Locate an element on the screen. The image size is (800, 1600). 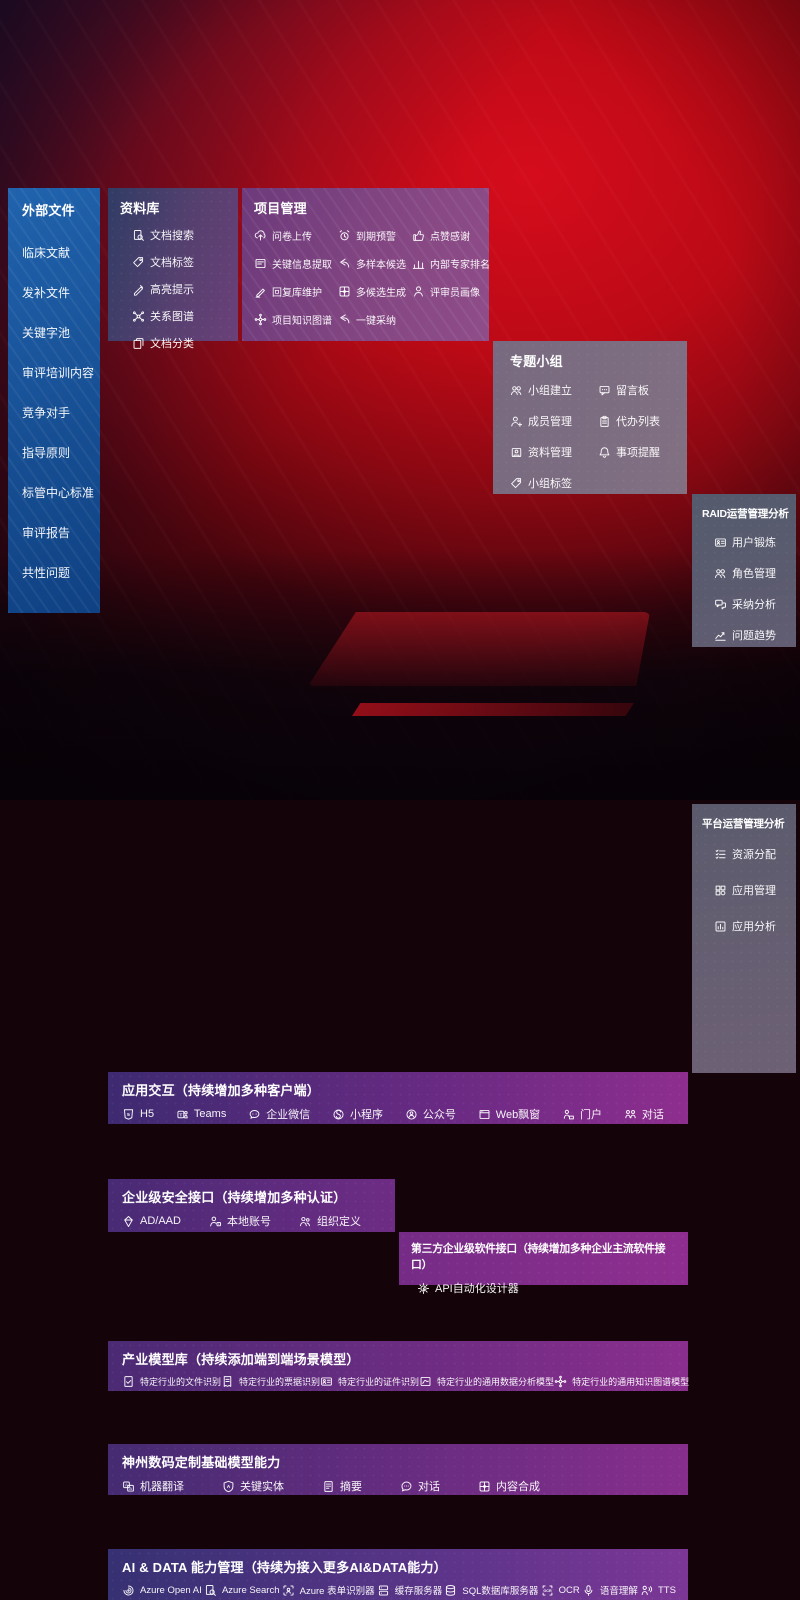
cloud-upload-item: 问卷上传 is located at coordinates (294, 235).